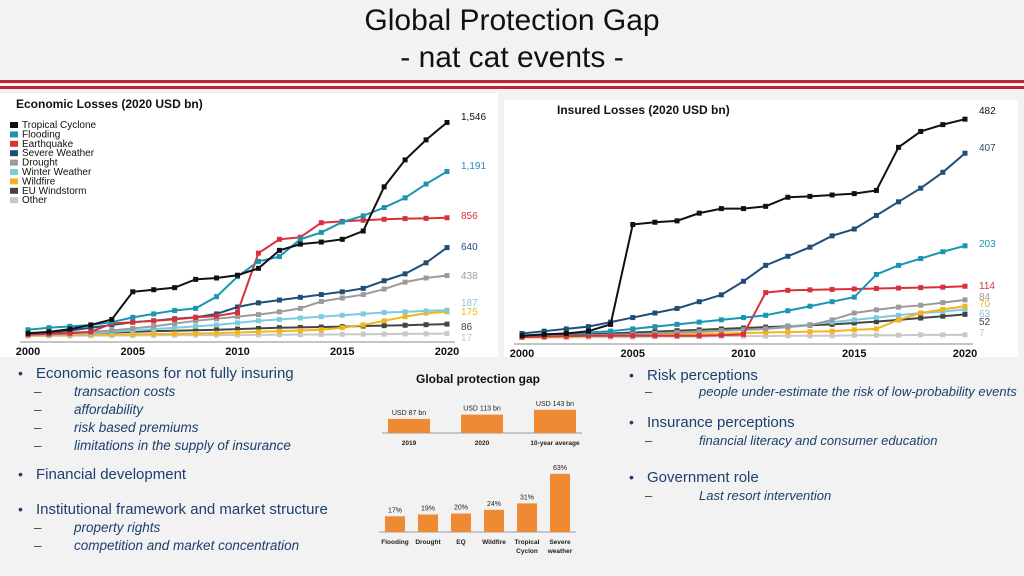 This screenshot has width=1024, height=576. I want to click on category-label-severe-weather: Severe, so click(560, 542).